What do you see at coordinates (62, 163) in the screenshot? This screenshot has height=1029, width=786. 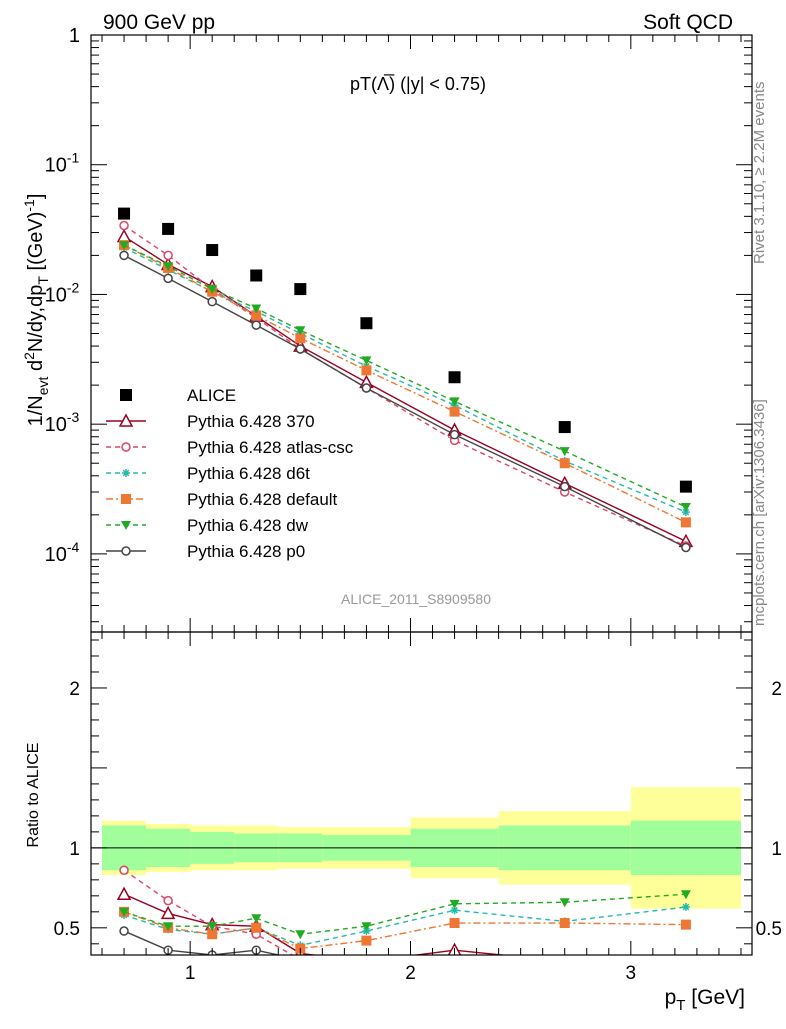 I see `y-tick-label: 10⁻¹` at bounding box center [62, 163].